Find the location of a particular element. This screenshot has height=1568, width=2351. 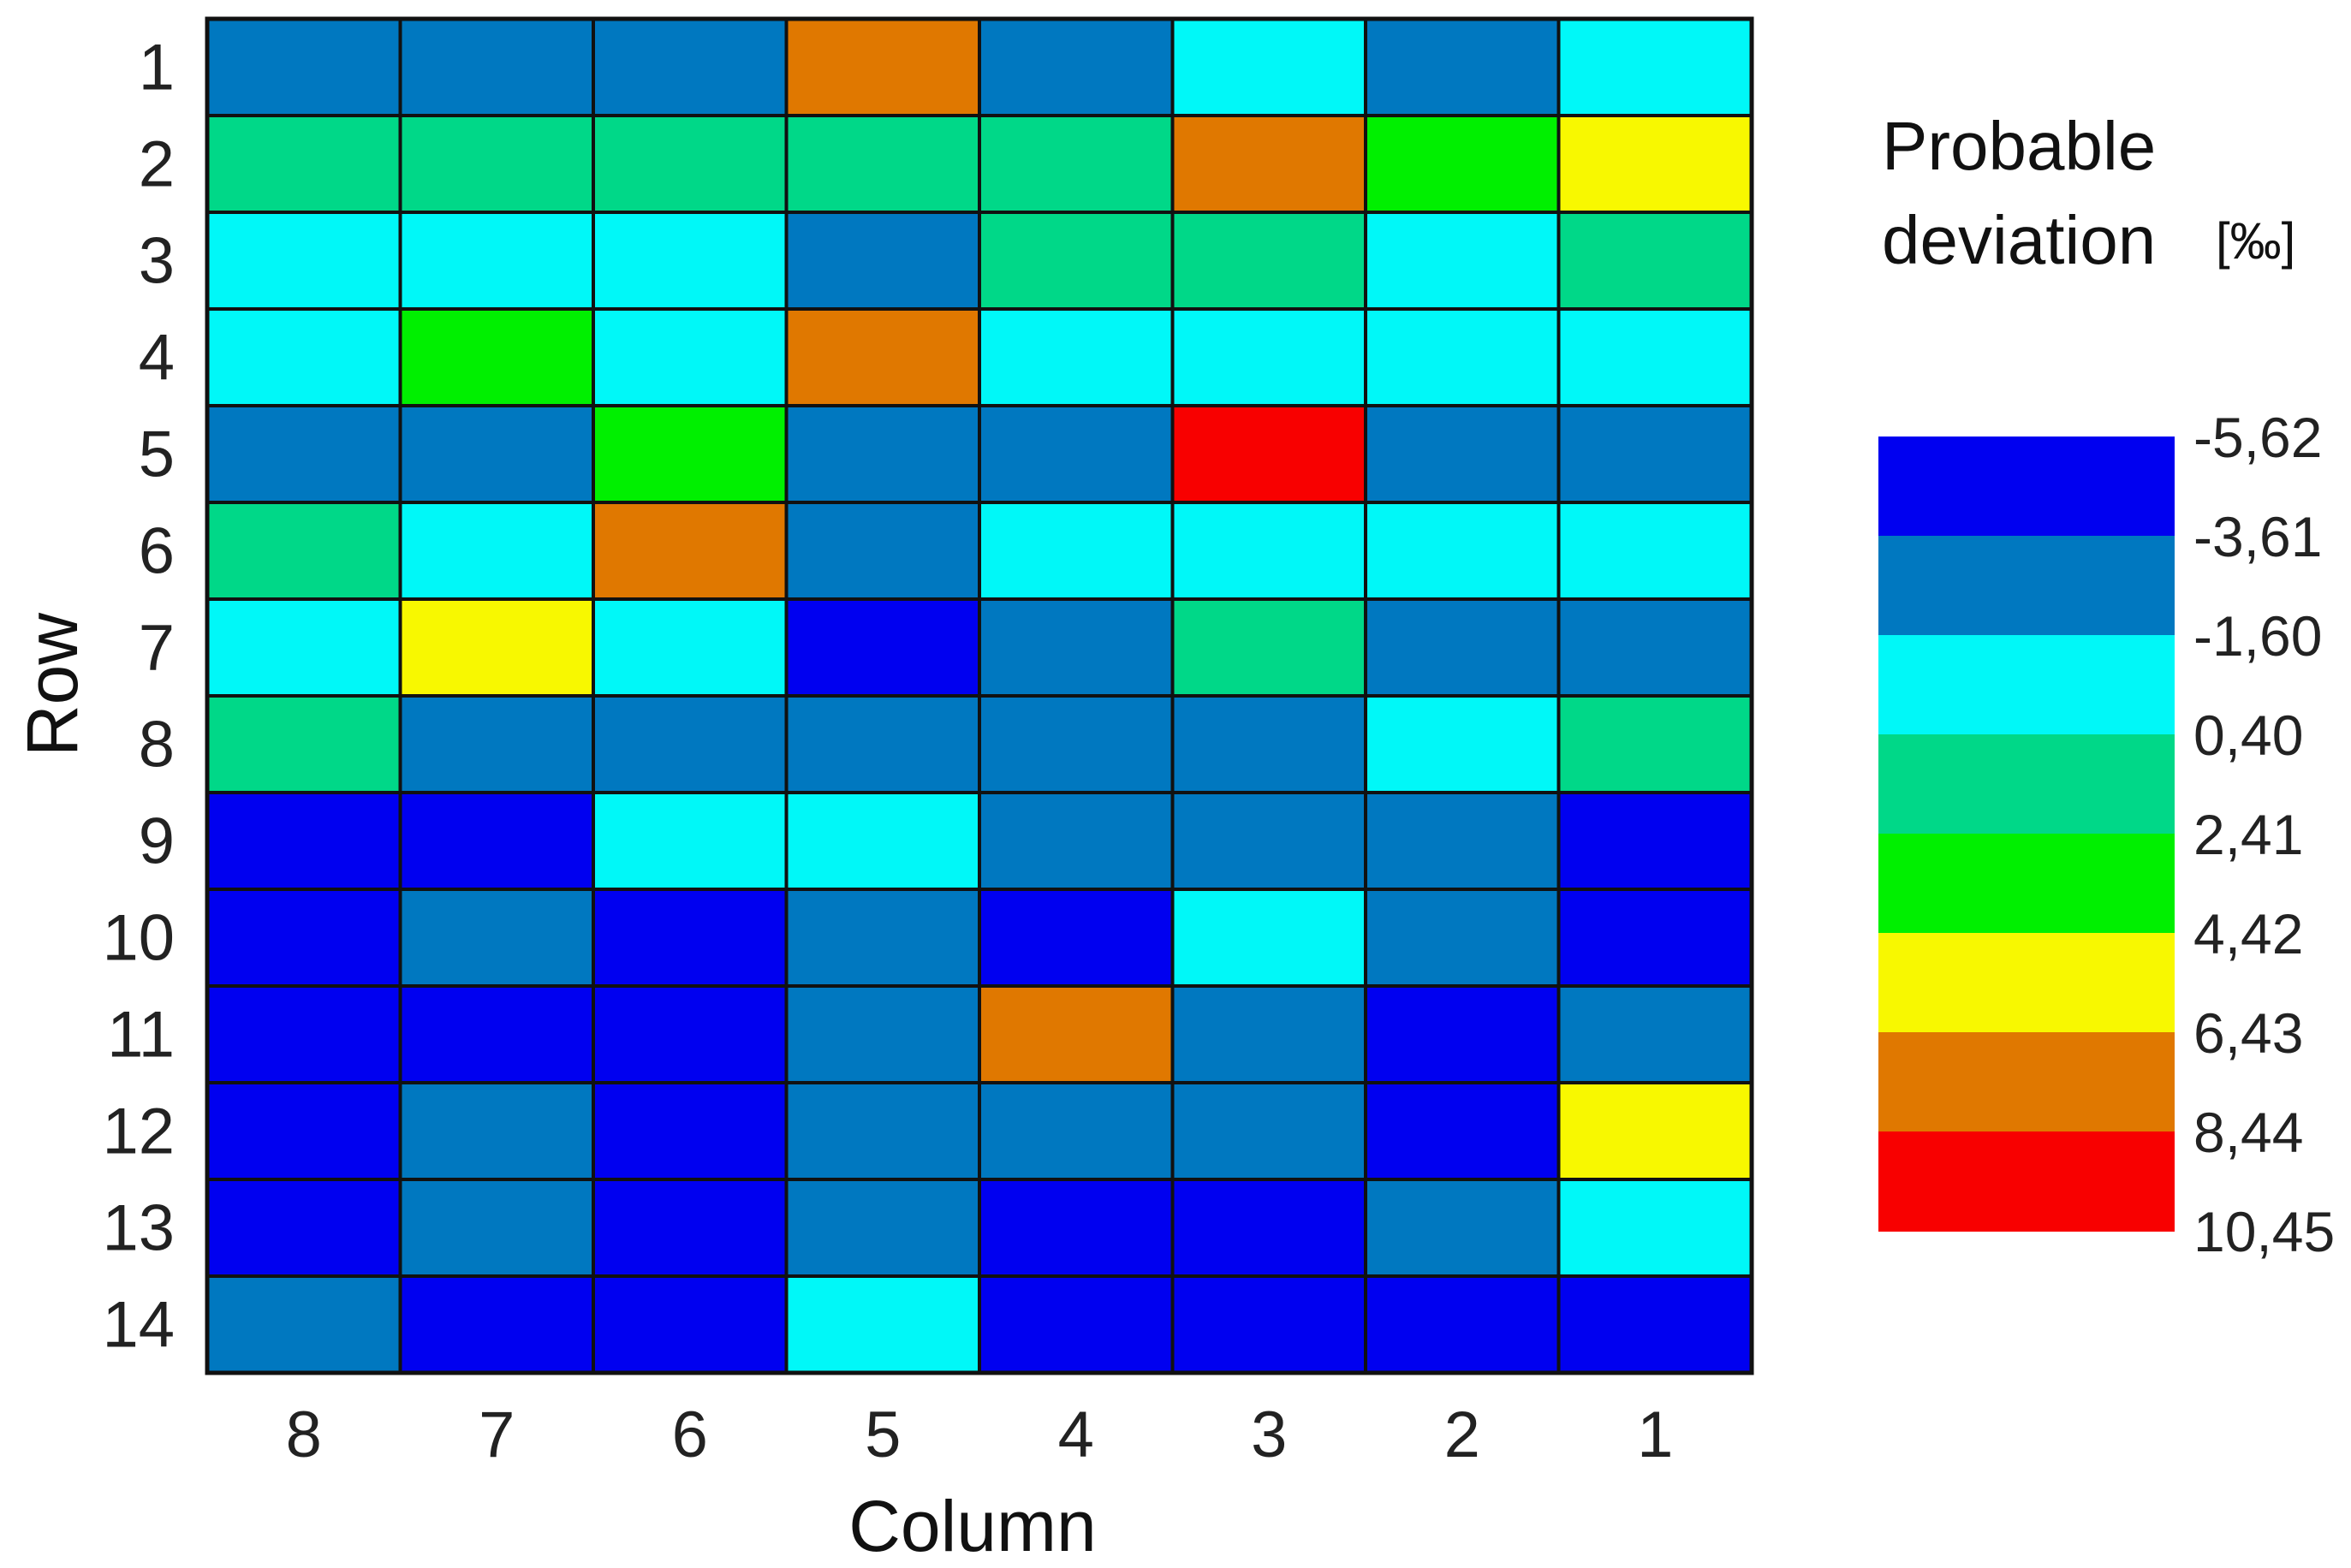

legend-tick-4: 0,40 is located at coordinates (2248, 735).